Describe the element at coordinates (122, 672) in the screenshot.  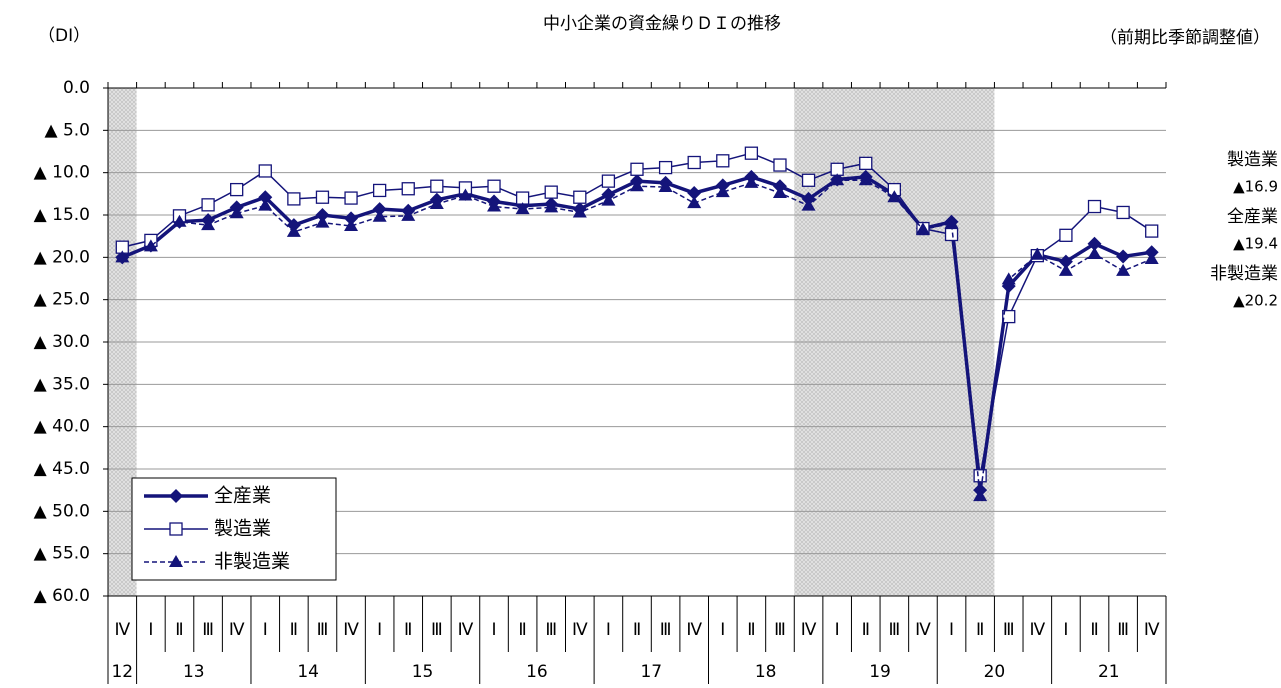
I see `year-label: 12` at that location.